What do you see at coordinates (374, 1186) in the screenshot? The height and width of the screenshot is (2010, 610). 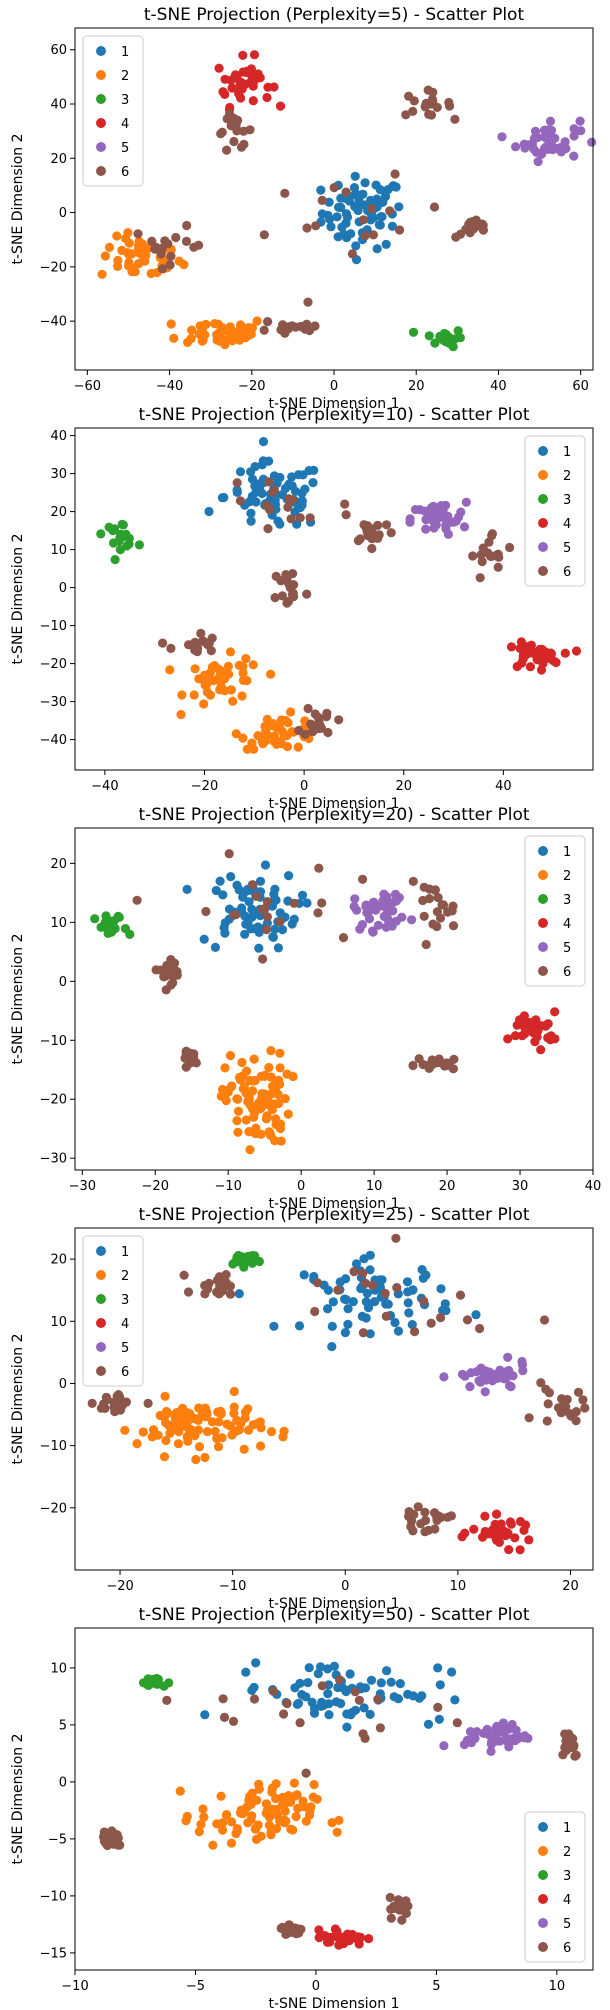 I see `x-tick-label: 10` at bounding box center [374, 1186].